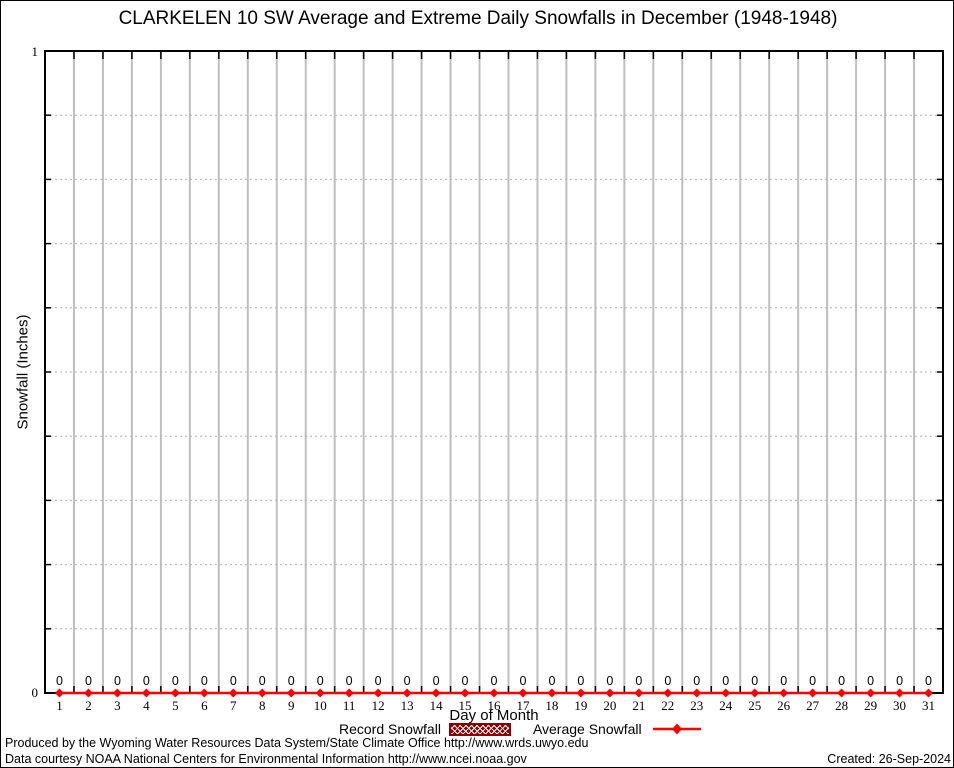  What do you see at coordinates (609, 705) in the screenshot?
I see `x-tick-label: 20` at bounding box center [609, 705].